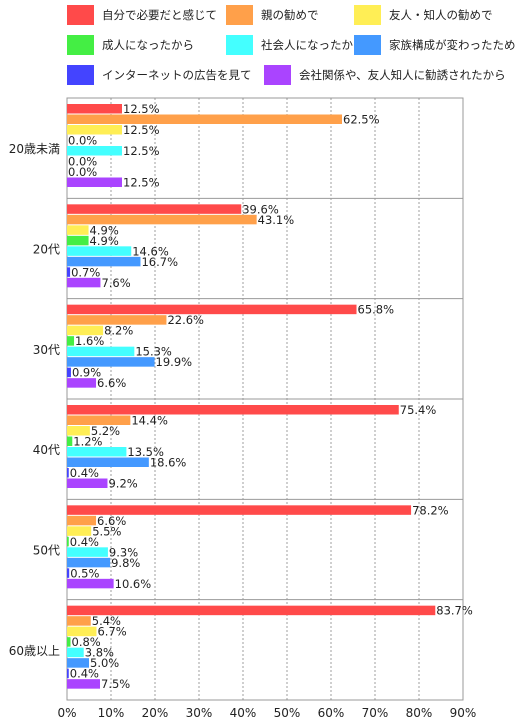  What do you see at coordinates (66, 713) in the screenshot?
I see `x-tick-label: 0%` at bounding box center [66, 713].